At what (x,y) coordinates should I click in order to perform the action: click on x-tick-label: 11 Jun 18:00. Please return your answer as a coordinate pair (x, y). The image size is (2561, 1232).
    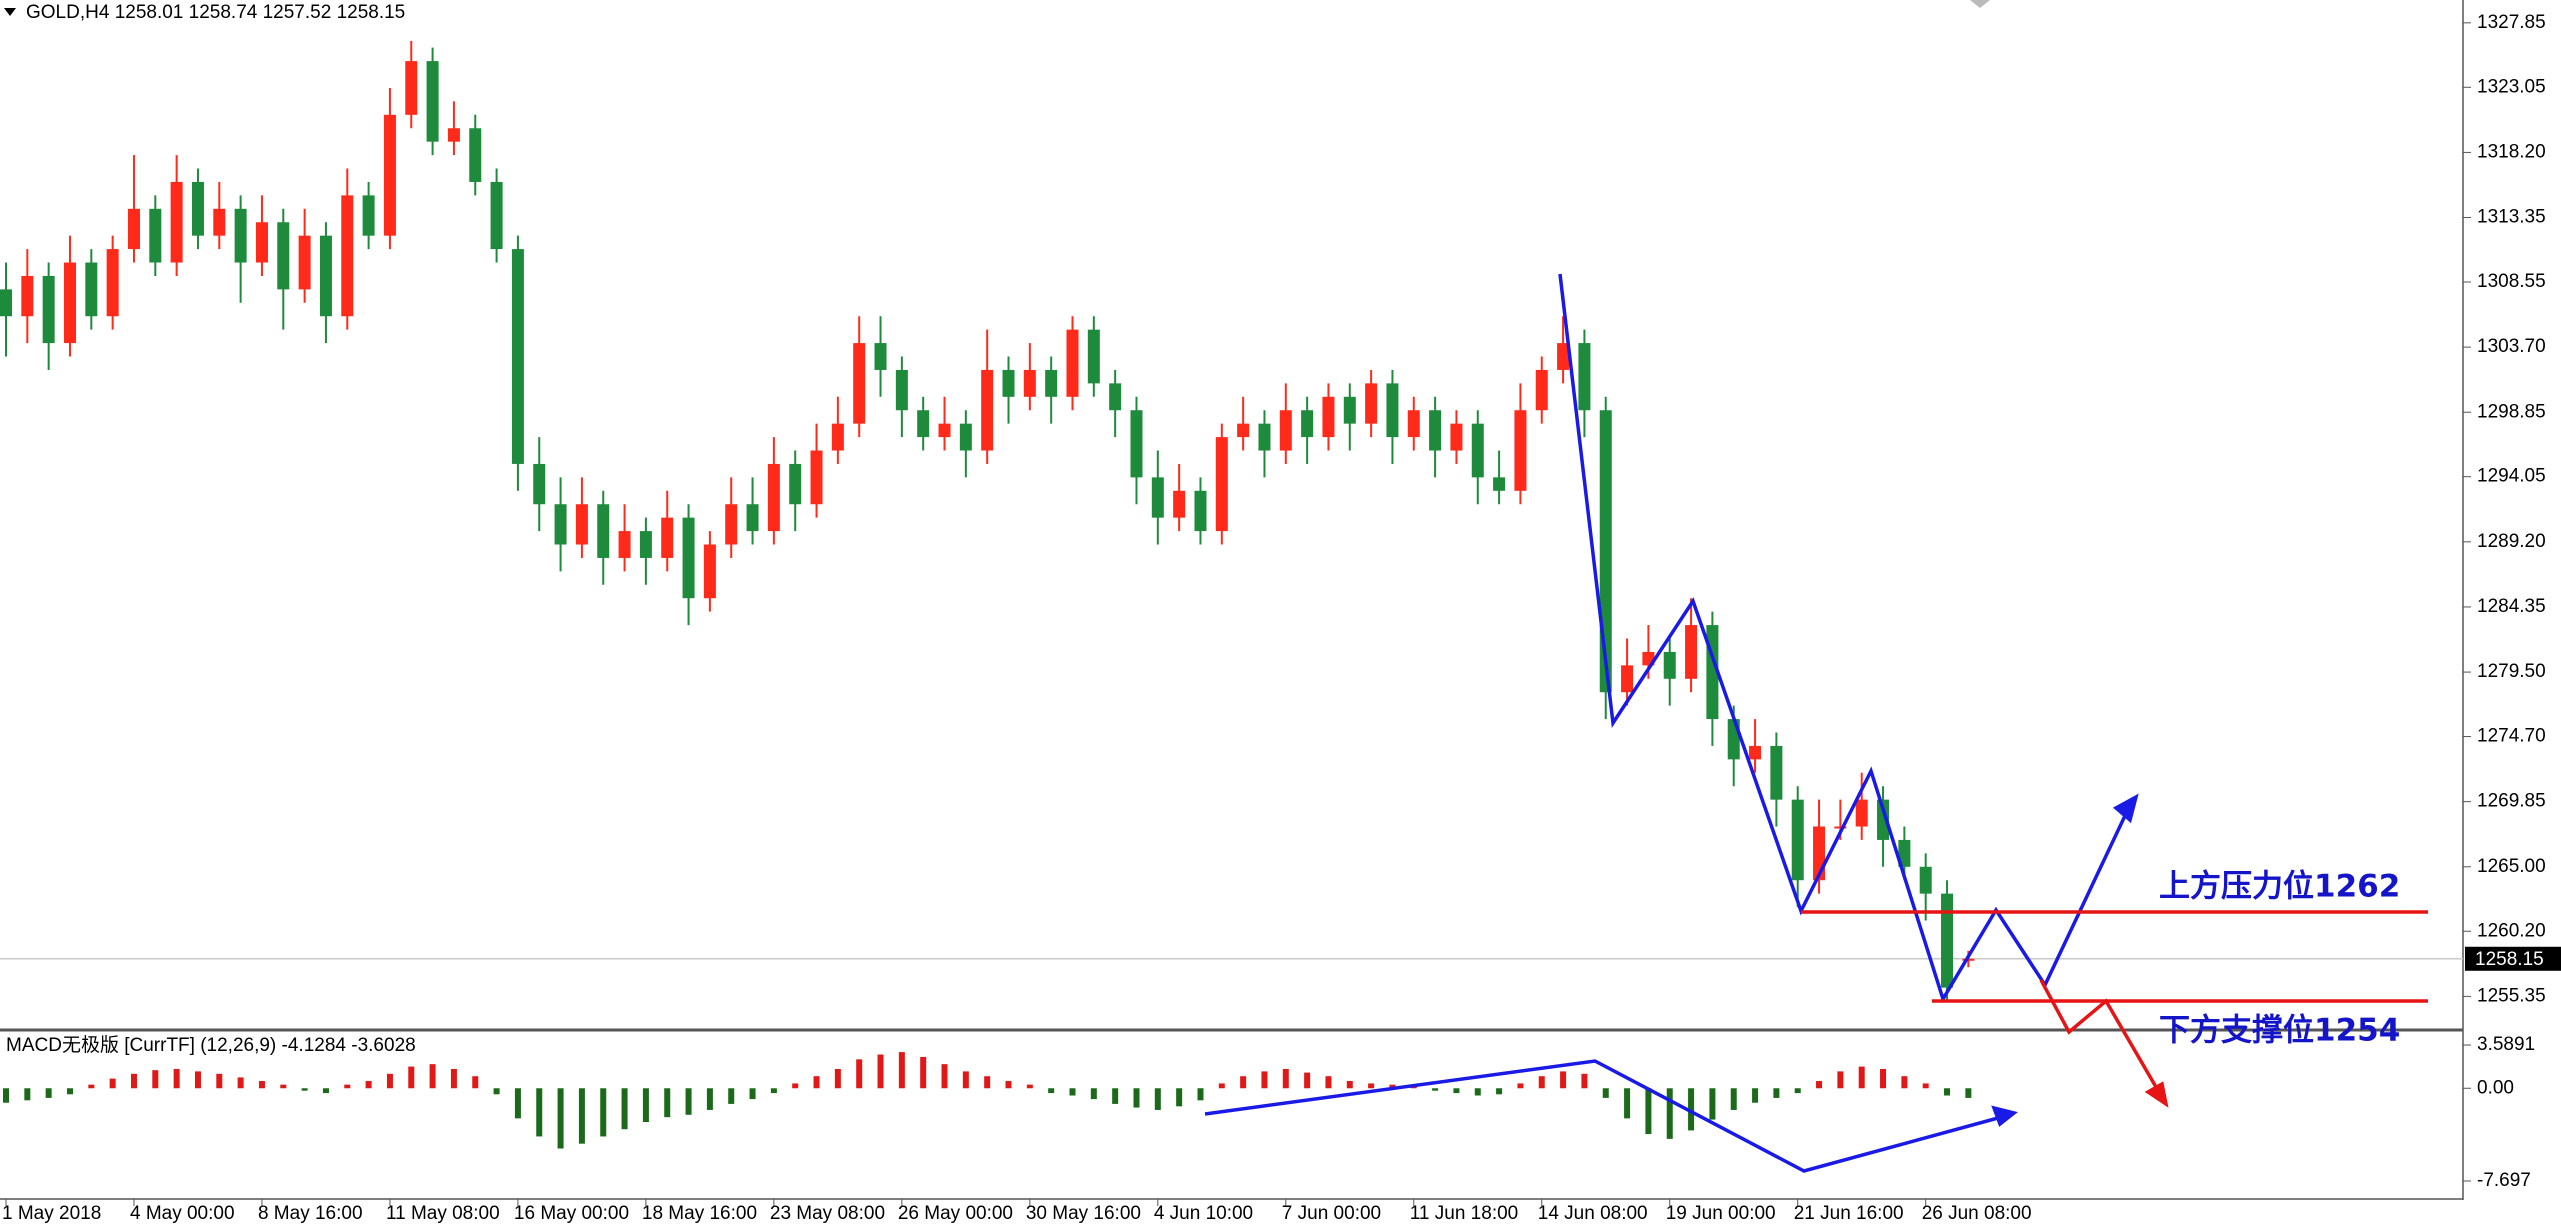
    Looking at the image, I should click on (1464, 1213).